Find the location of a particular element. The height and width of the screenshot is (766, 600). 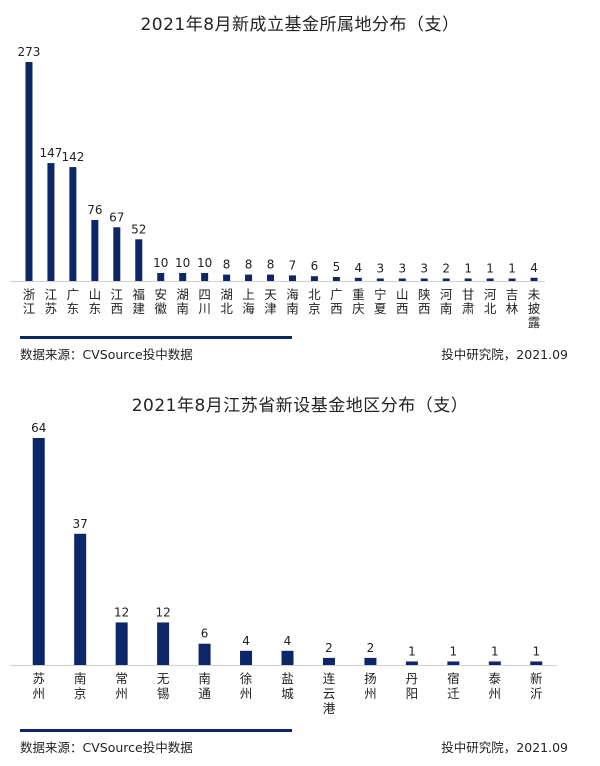

category-label: 重庆 is located at coordinates (358, 301).